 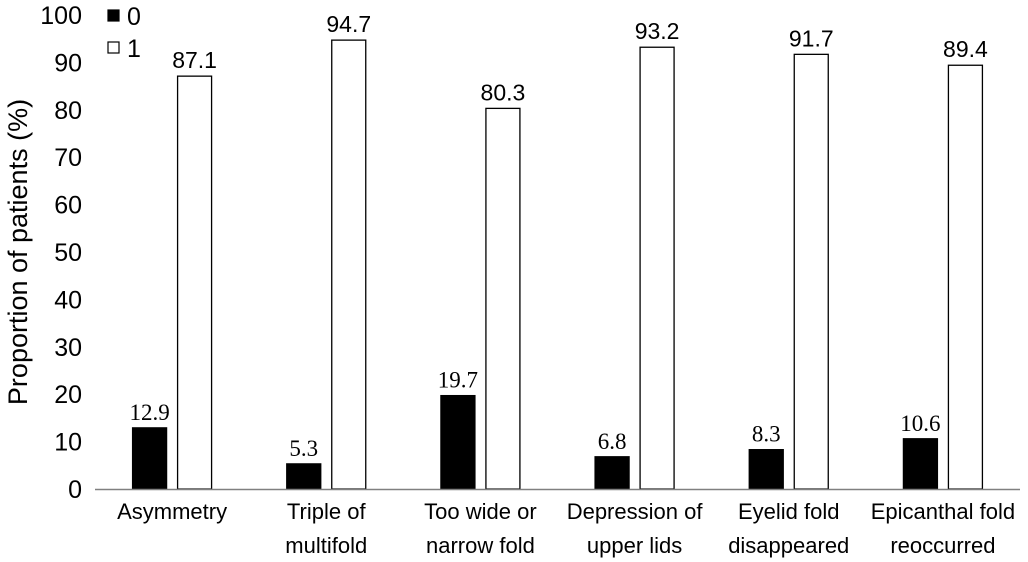 I want to click on y-tick-label: 30, so click(x=68, y=348).